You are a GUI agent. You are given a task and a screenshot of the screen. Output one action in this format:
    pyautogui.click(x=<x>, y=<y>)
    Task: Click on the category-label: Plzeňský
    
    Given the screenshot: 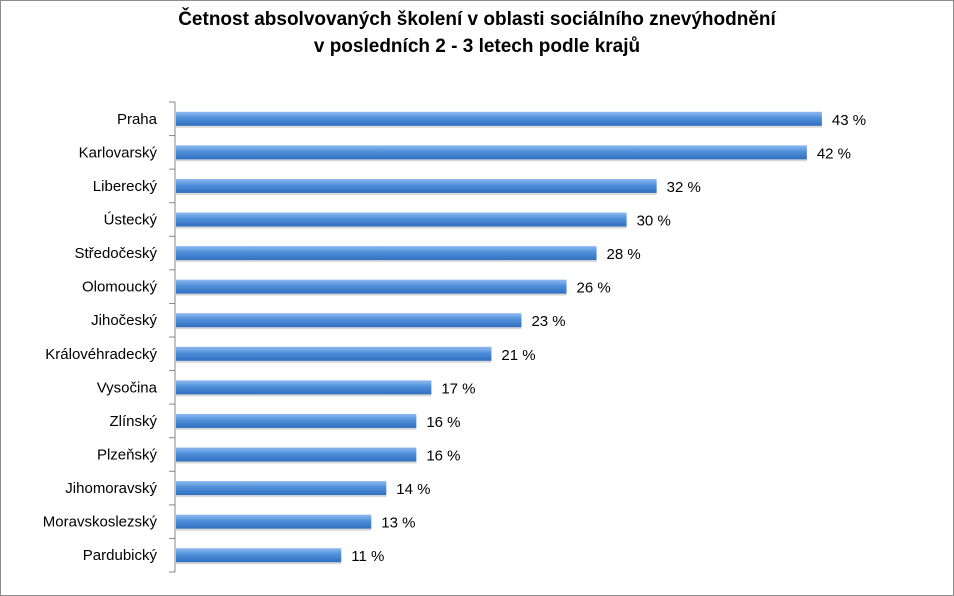 What is the action you would take?
    pyautogui.click(x=127, y=455)
    